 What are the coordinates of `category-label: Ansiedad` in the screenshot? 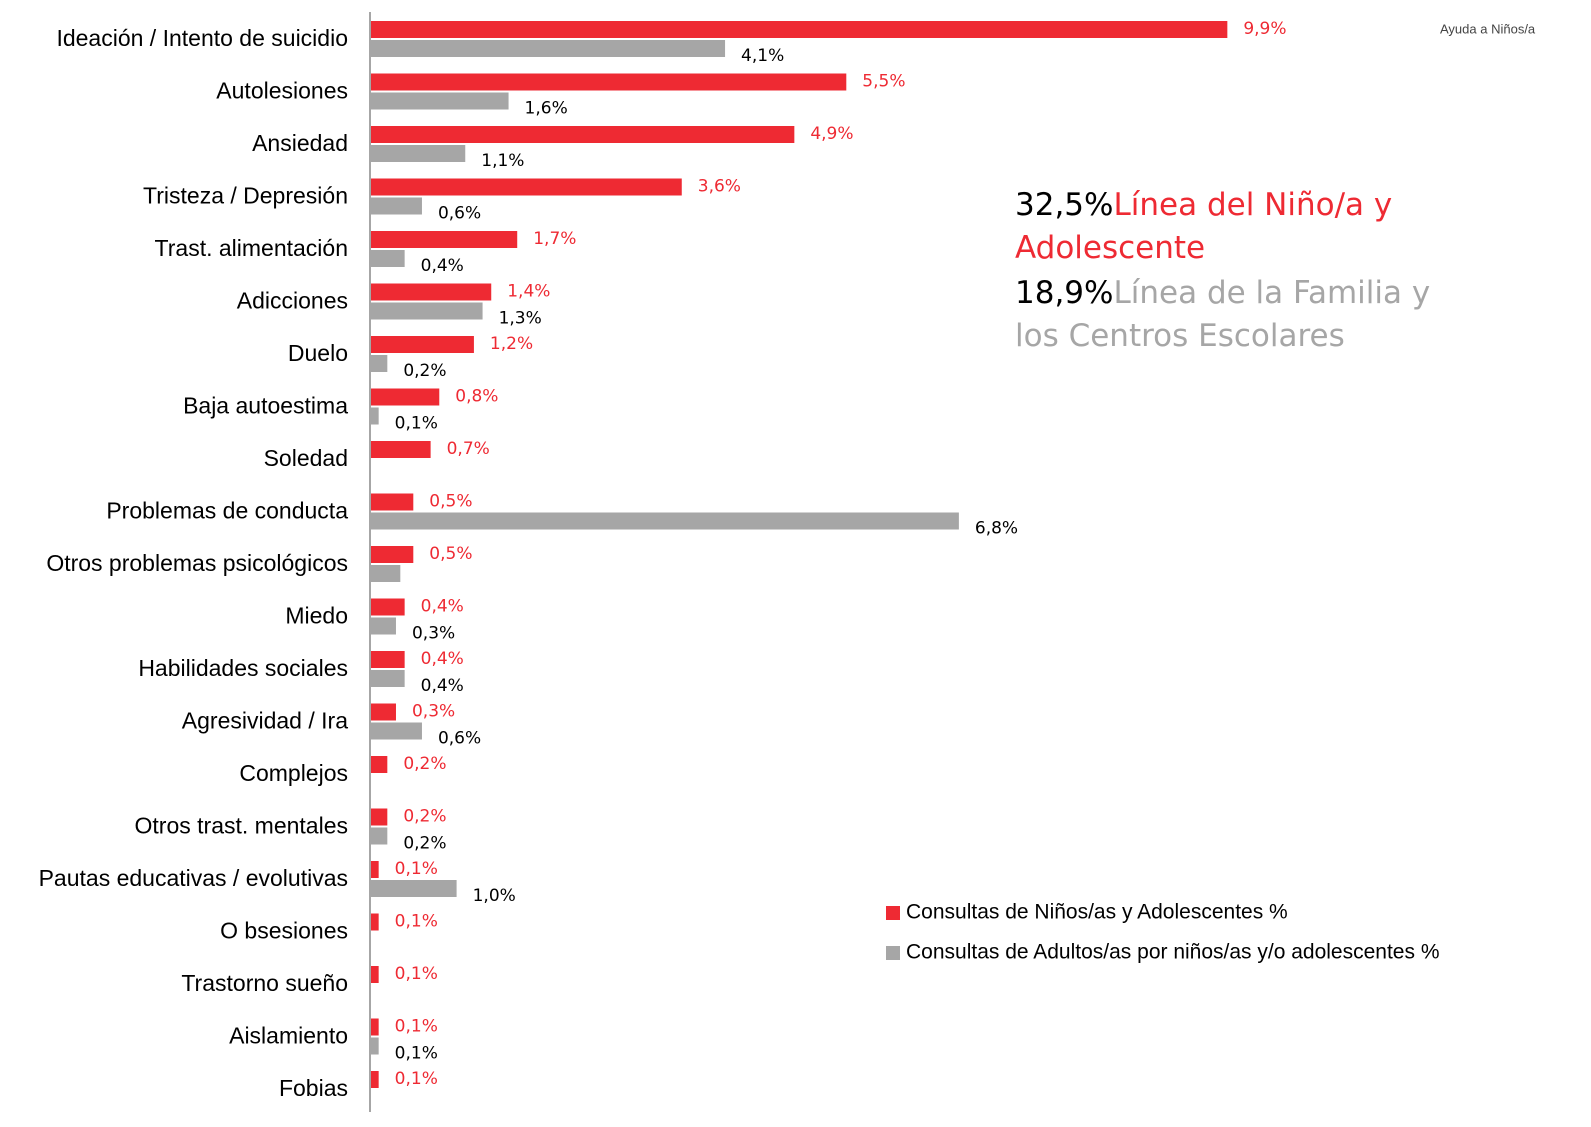 It's located at (300, 143).